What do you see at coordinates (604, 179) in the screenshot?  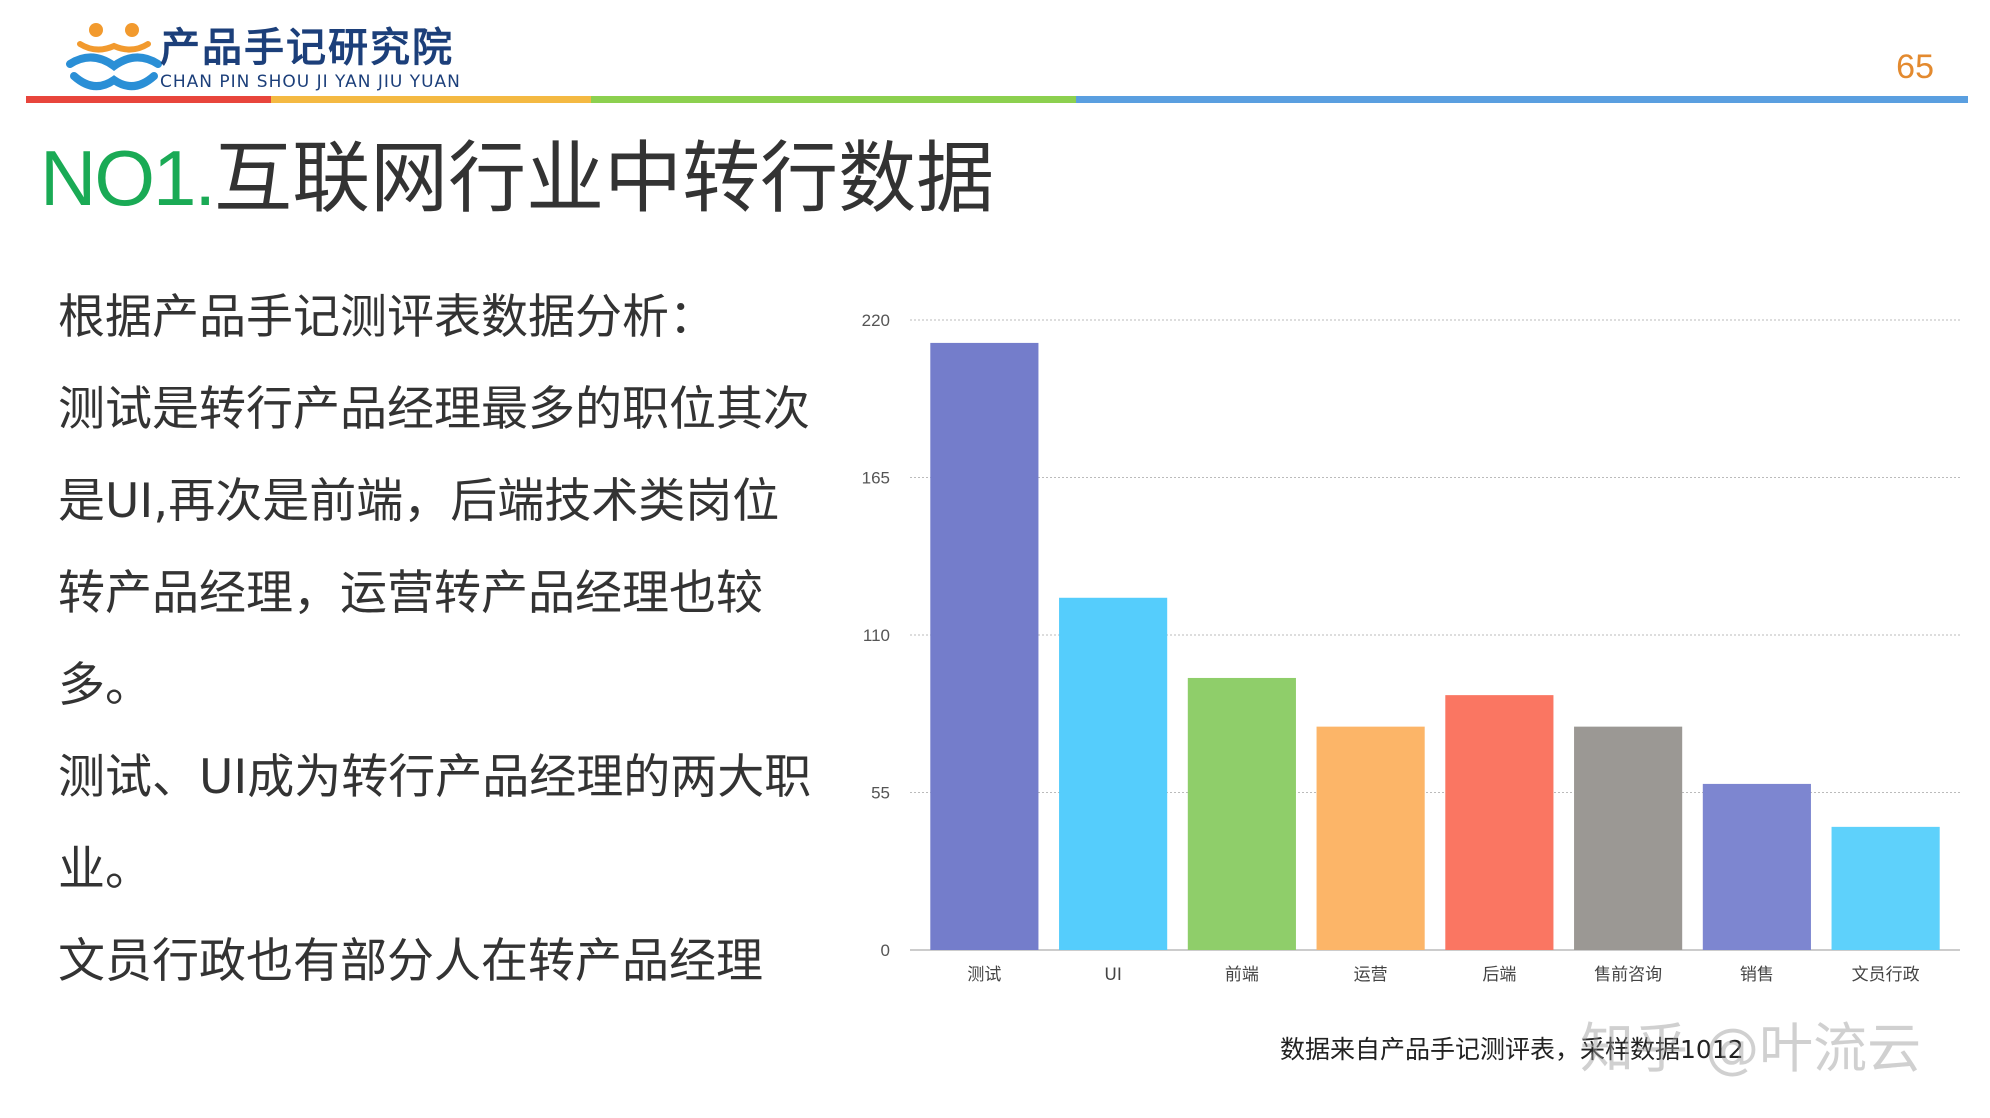 I see `slide-title-main: 互联网行业中转行数据` at bounding box center [604, 179].